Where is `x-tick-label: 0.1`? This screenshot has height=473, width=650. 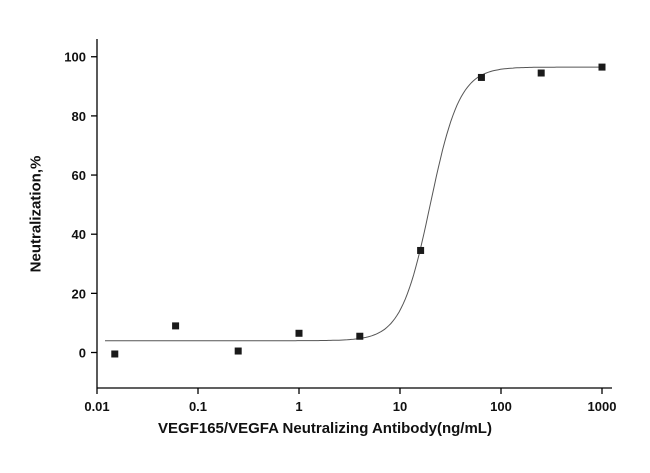
x-tick-label: 0.1 is located at coordinates (198, 406).